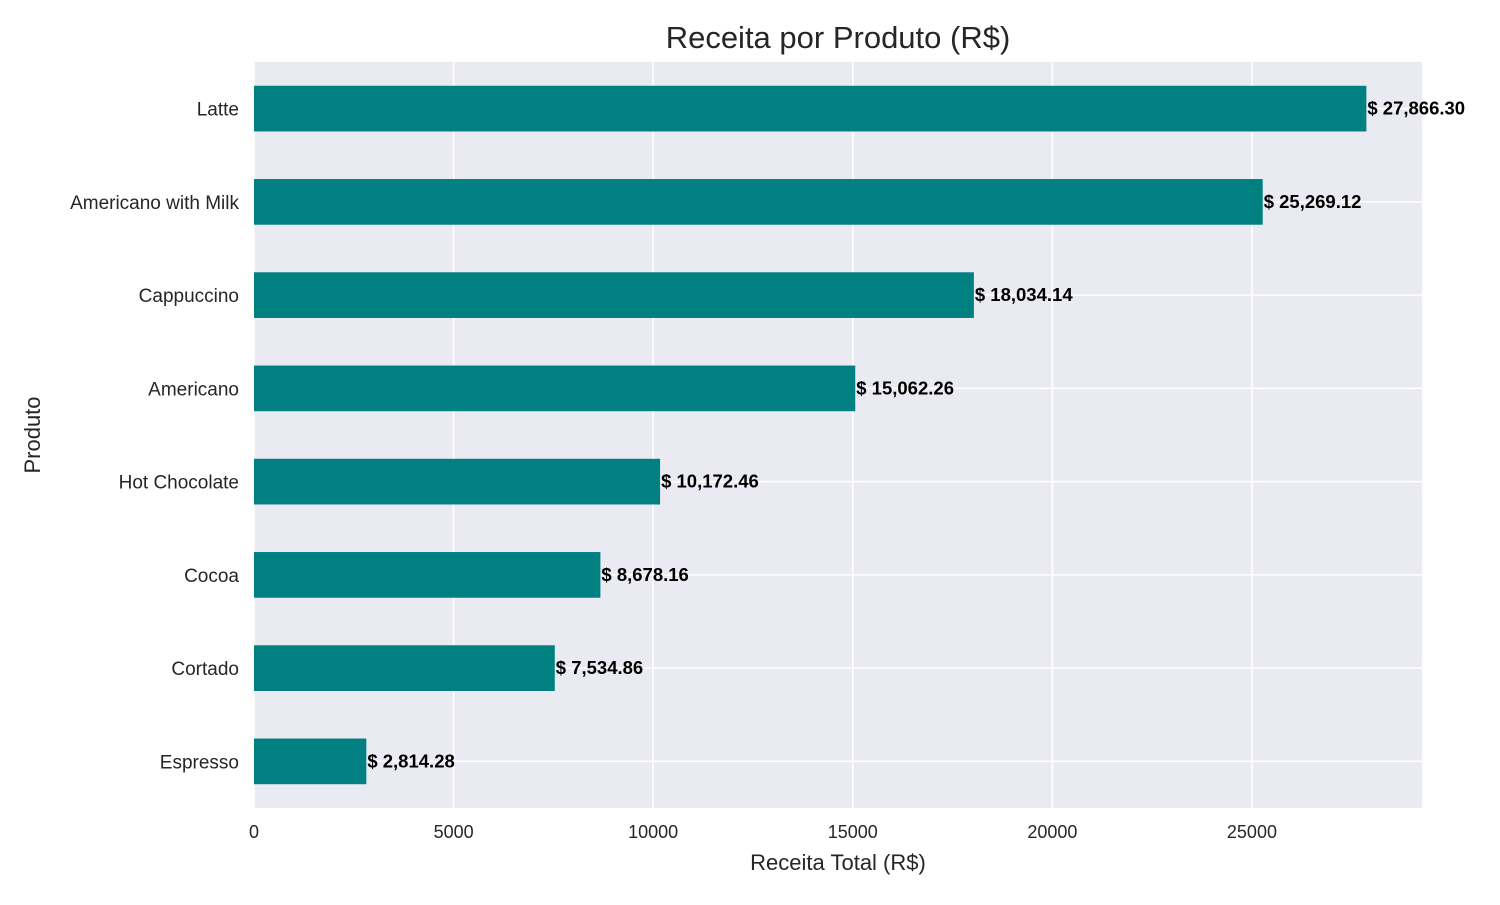 The width and height of the screenshot is (1500, 905). Describe the element at coordinates (653, 832) in the screenshot. I see `x-tick-label: 10000` at that location.